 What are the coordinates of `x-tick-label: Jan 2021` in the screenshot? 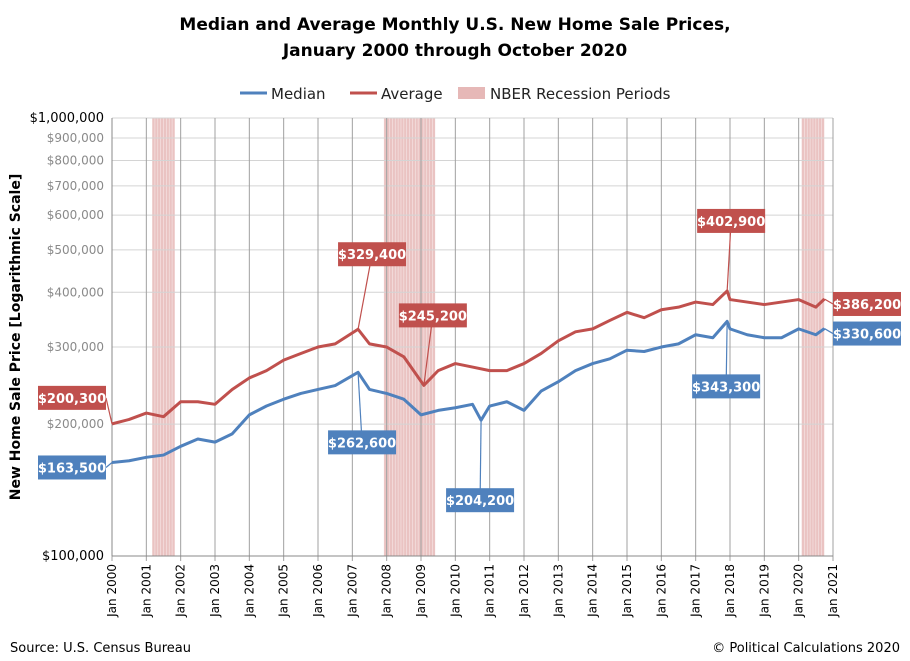 It's located at (833, 591).